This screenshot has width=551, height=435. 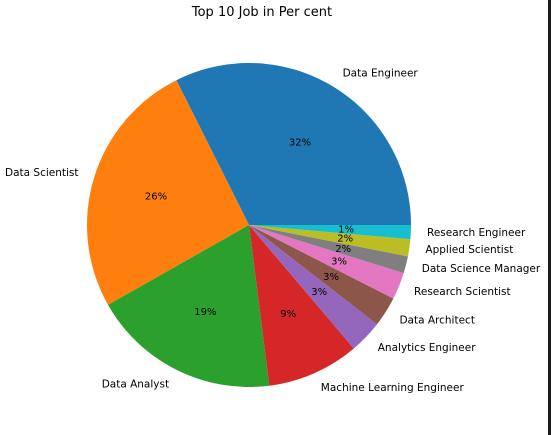 What do you see at coordinates (469, 250) in the screenshot?
I see `slice-label-applied-scientist: Applied Scientist` at bounding box center [469, 250].